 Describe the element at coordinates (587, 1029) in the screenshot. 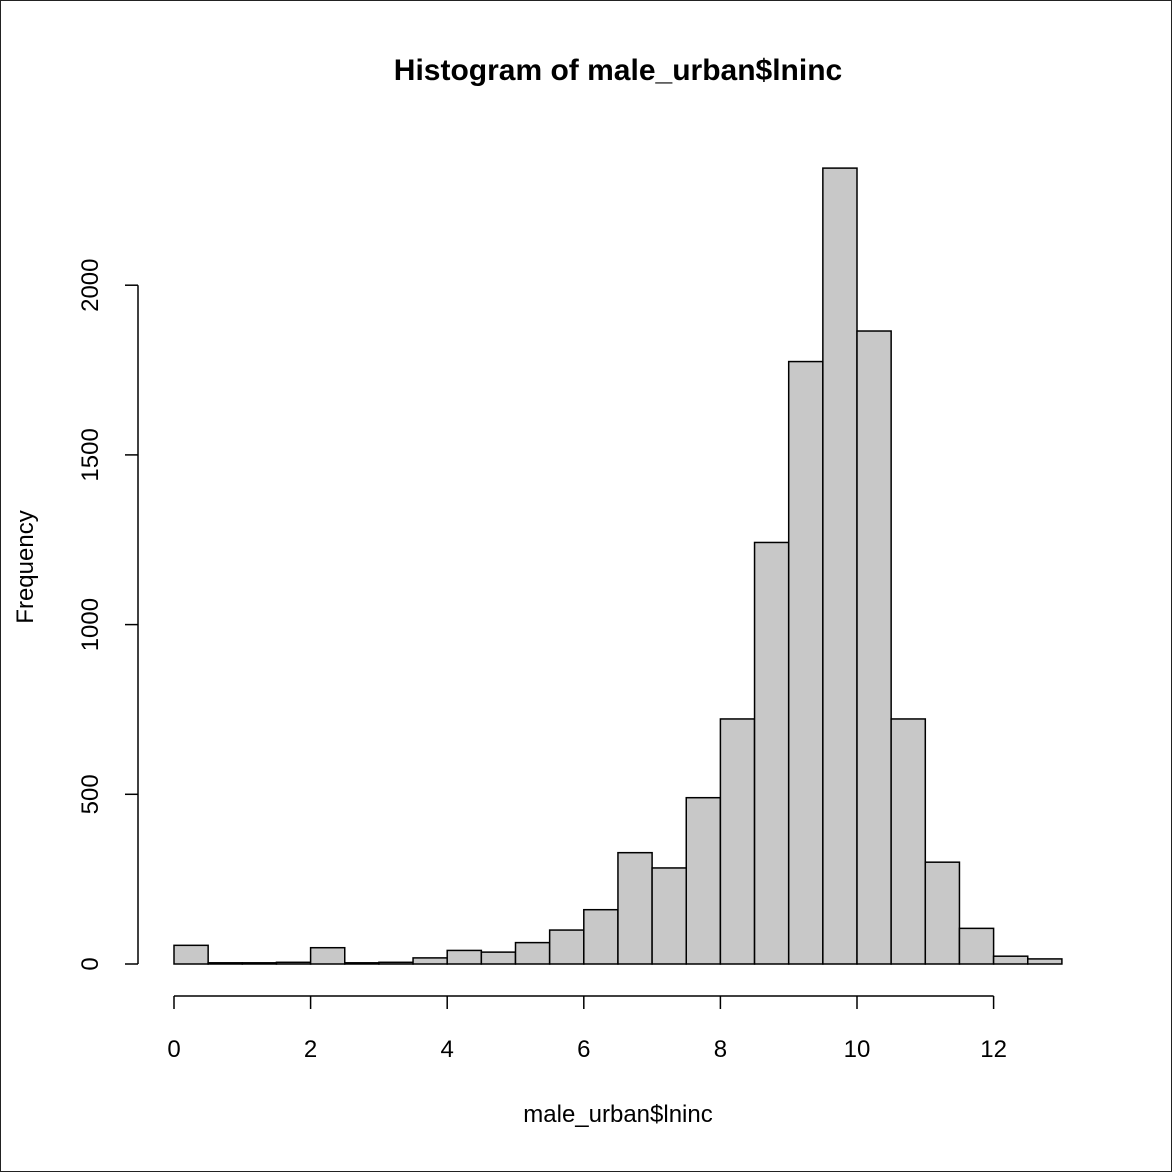

I see `x-axis: 0 2 4 6 8 10 12` at that location.